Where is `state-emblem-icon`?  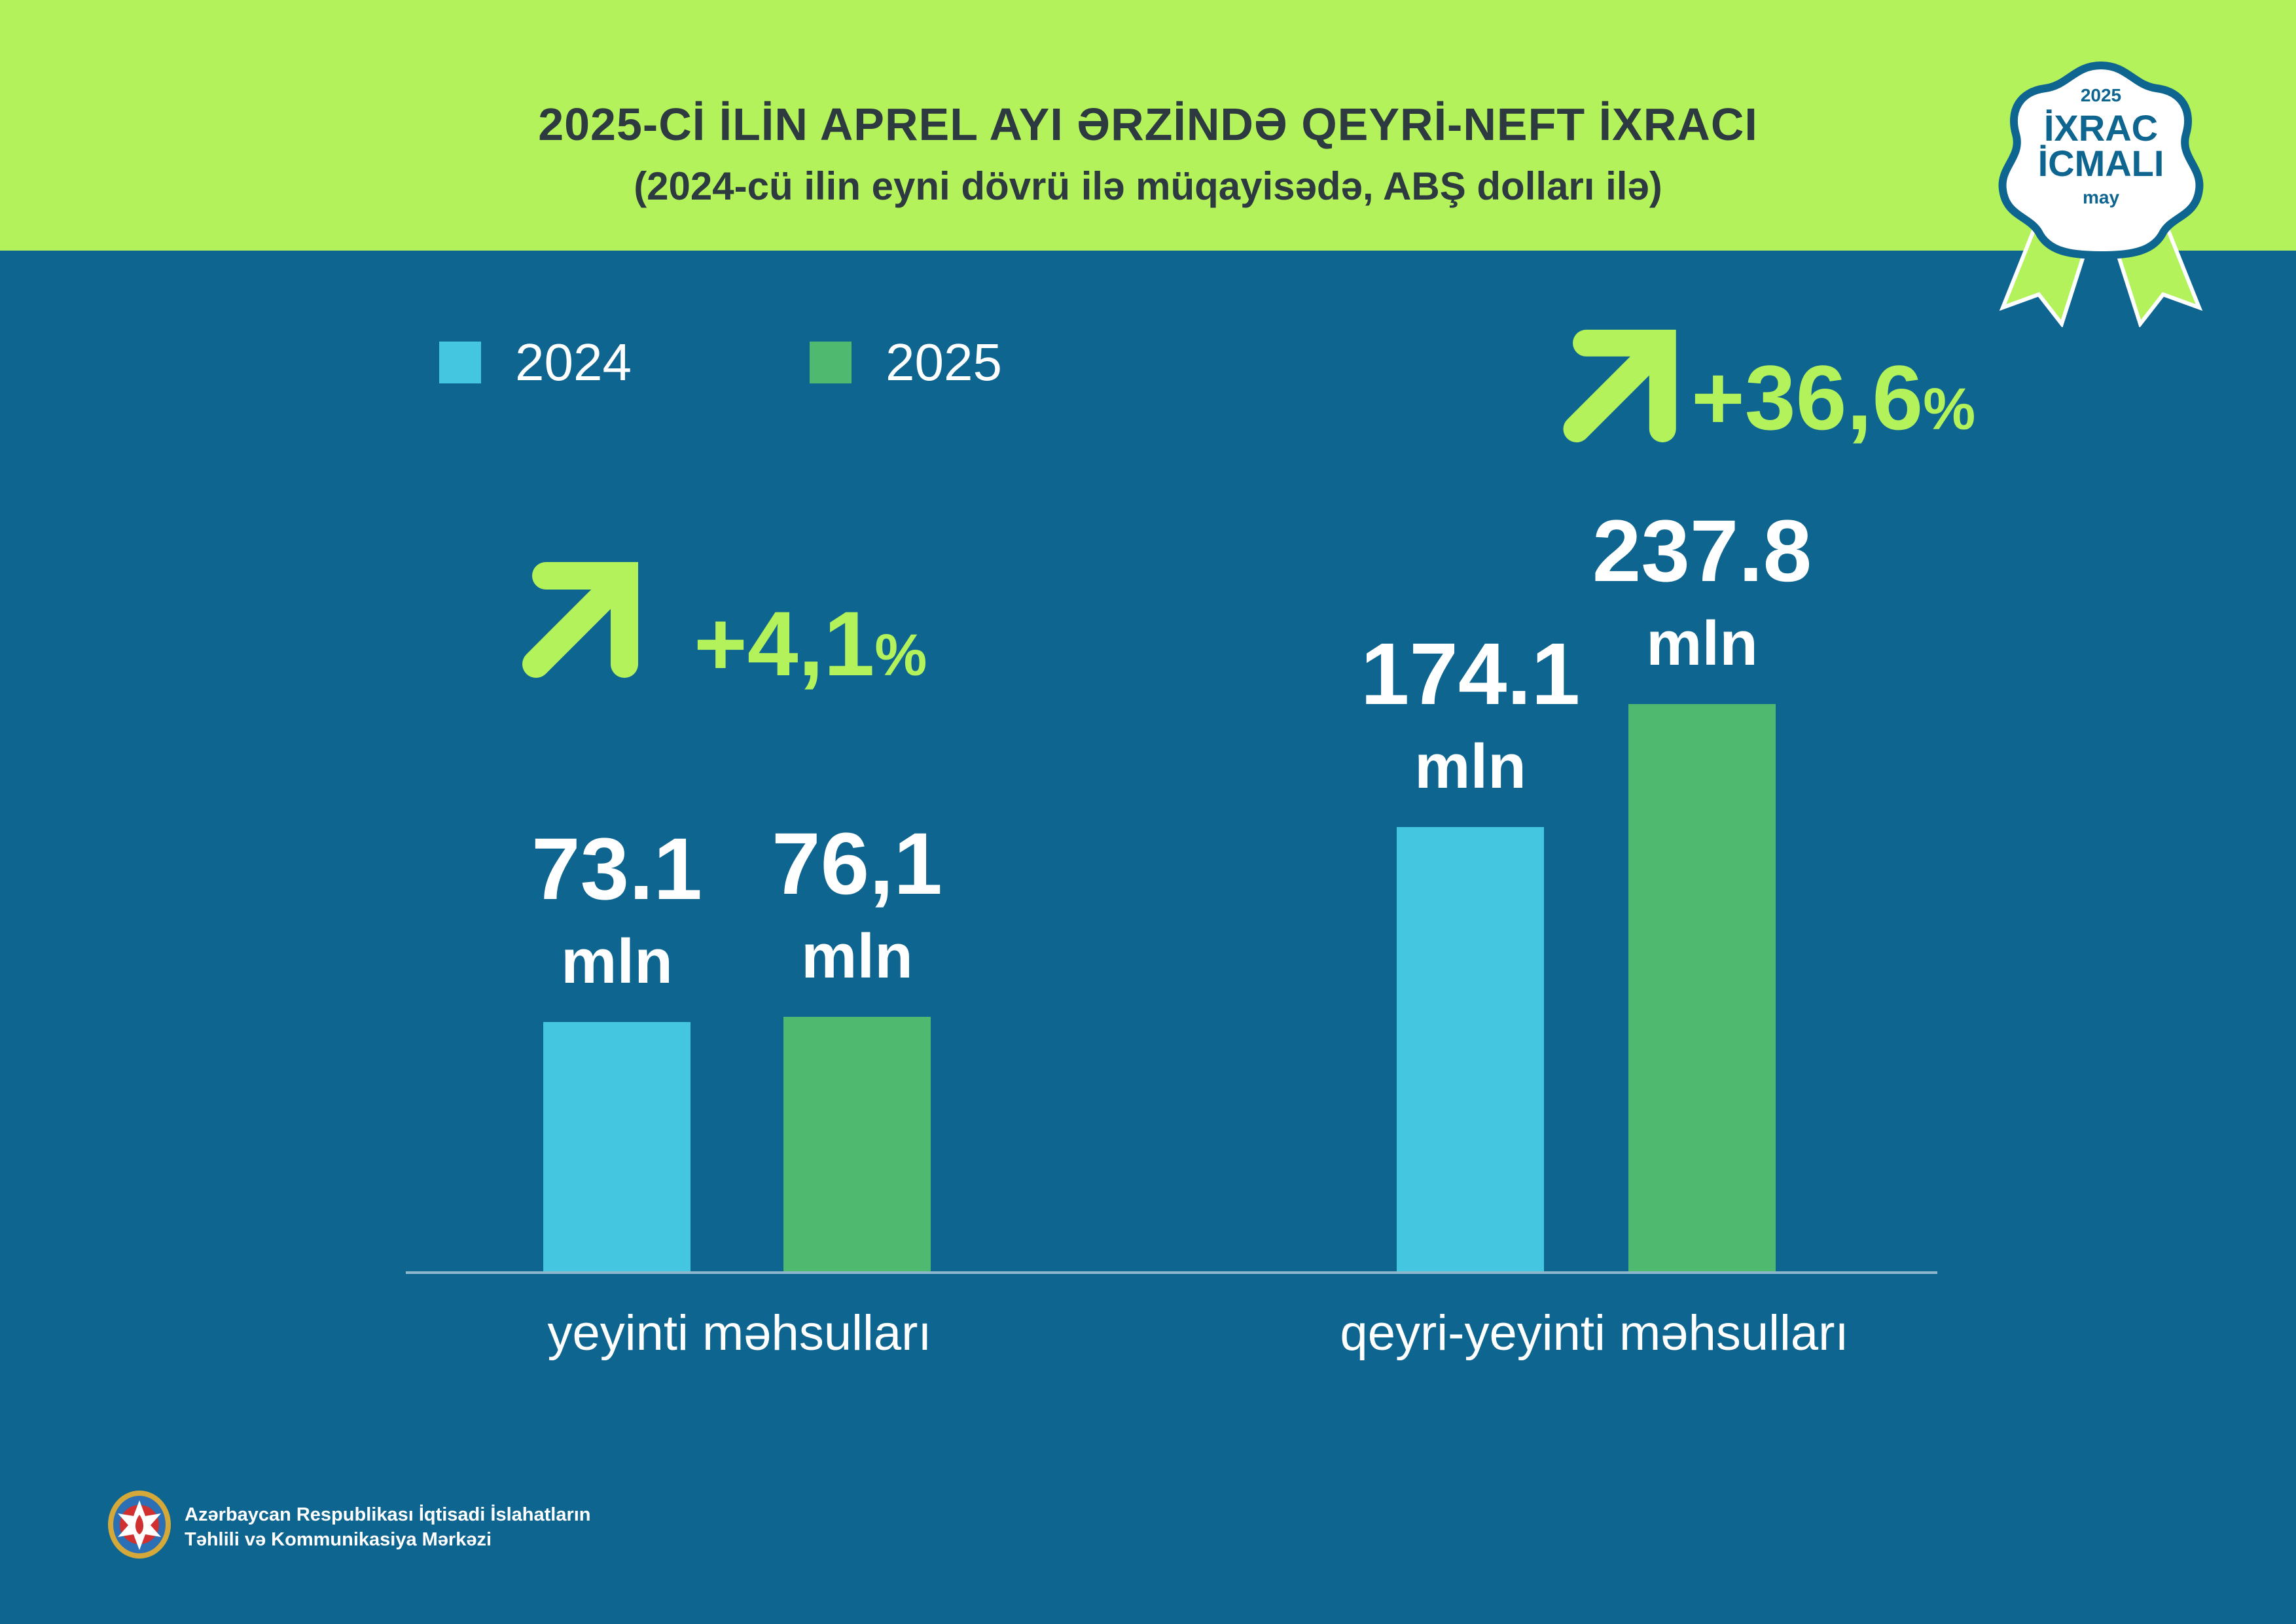
state-emblem-icon is located at coordinates (139, 1525).